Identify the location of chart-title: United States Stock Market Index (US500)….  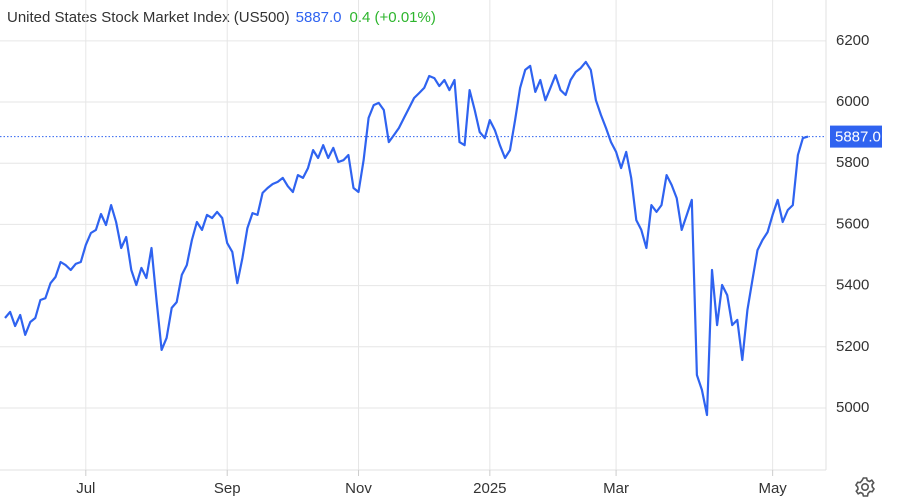
(221, 17).